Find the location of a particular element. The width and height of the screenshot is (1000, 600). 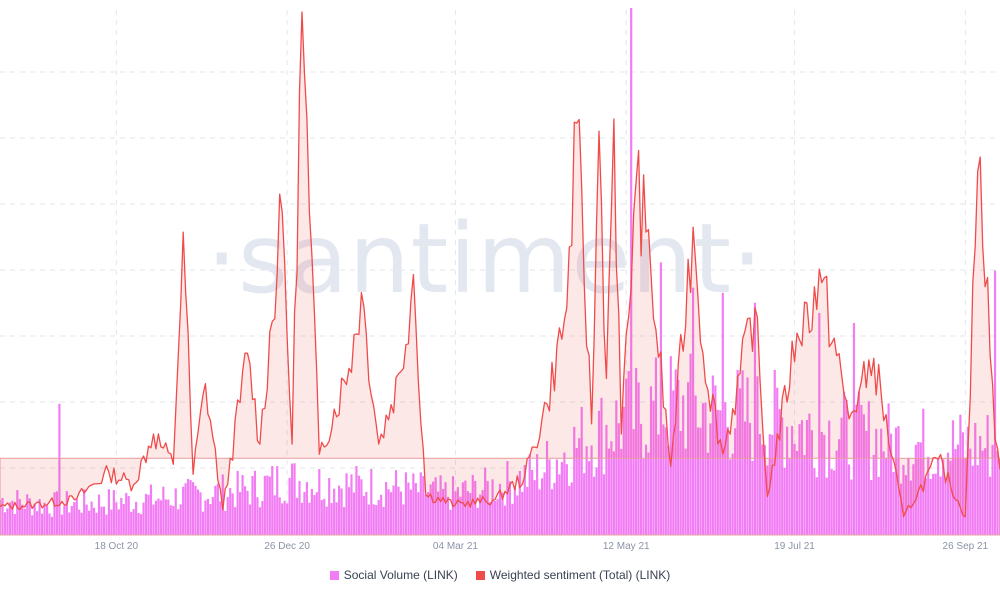

x-tick-label: 26 Sep 21 is located at coordinates (966, 546).